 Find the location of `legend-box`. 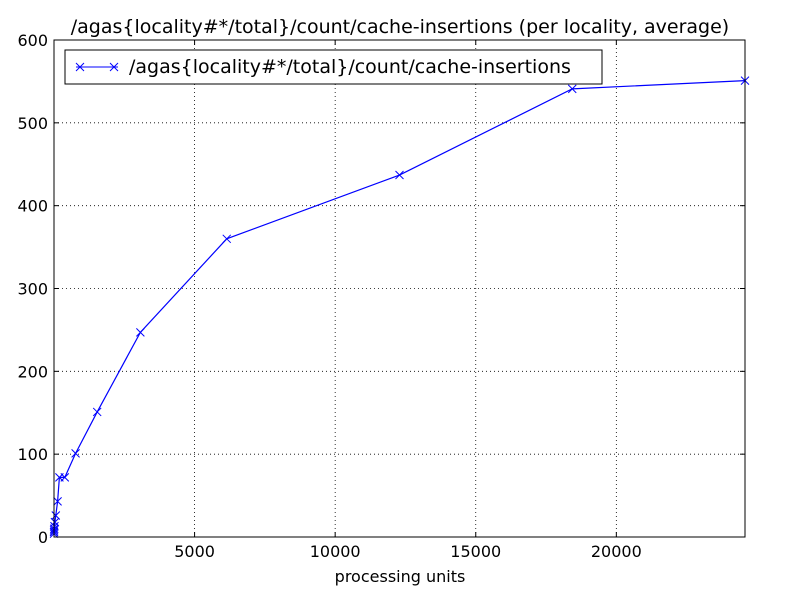

legend-box is located at coordinates (333, 67).